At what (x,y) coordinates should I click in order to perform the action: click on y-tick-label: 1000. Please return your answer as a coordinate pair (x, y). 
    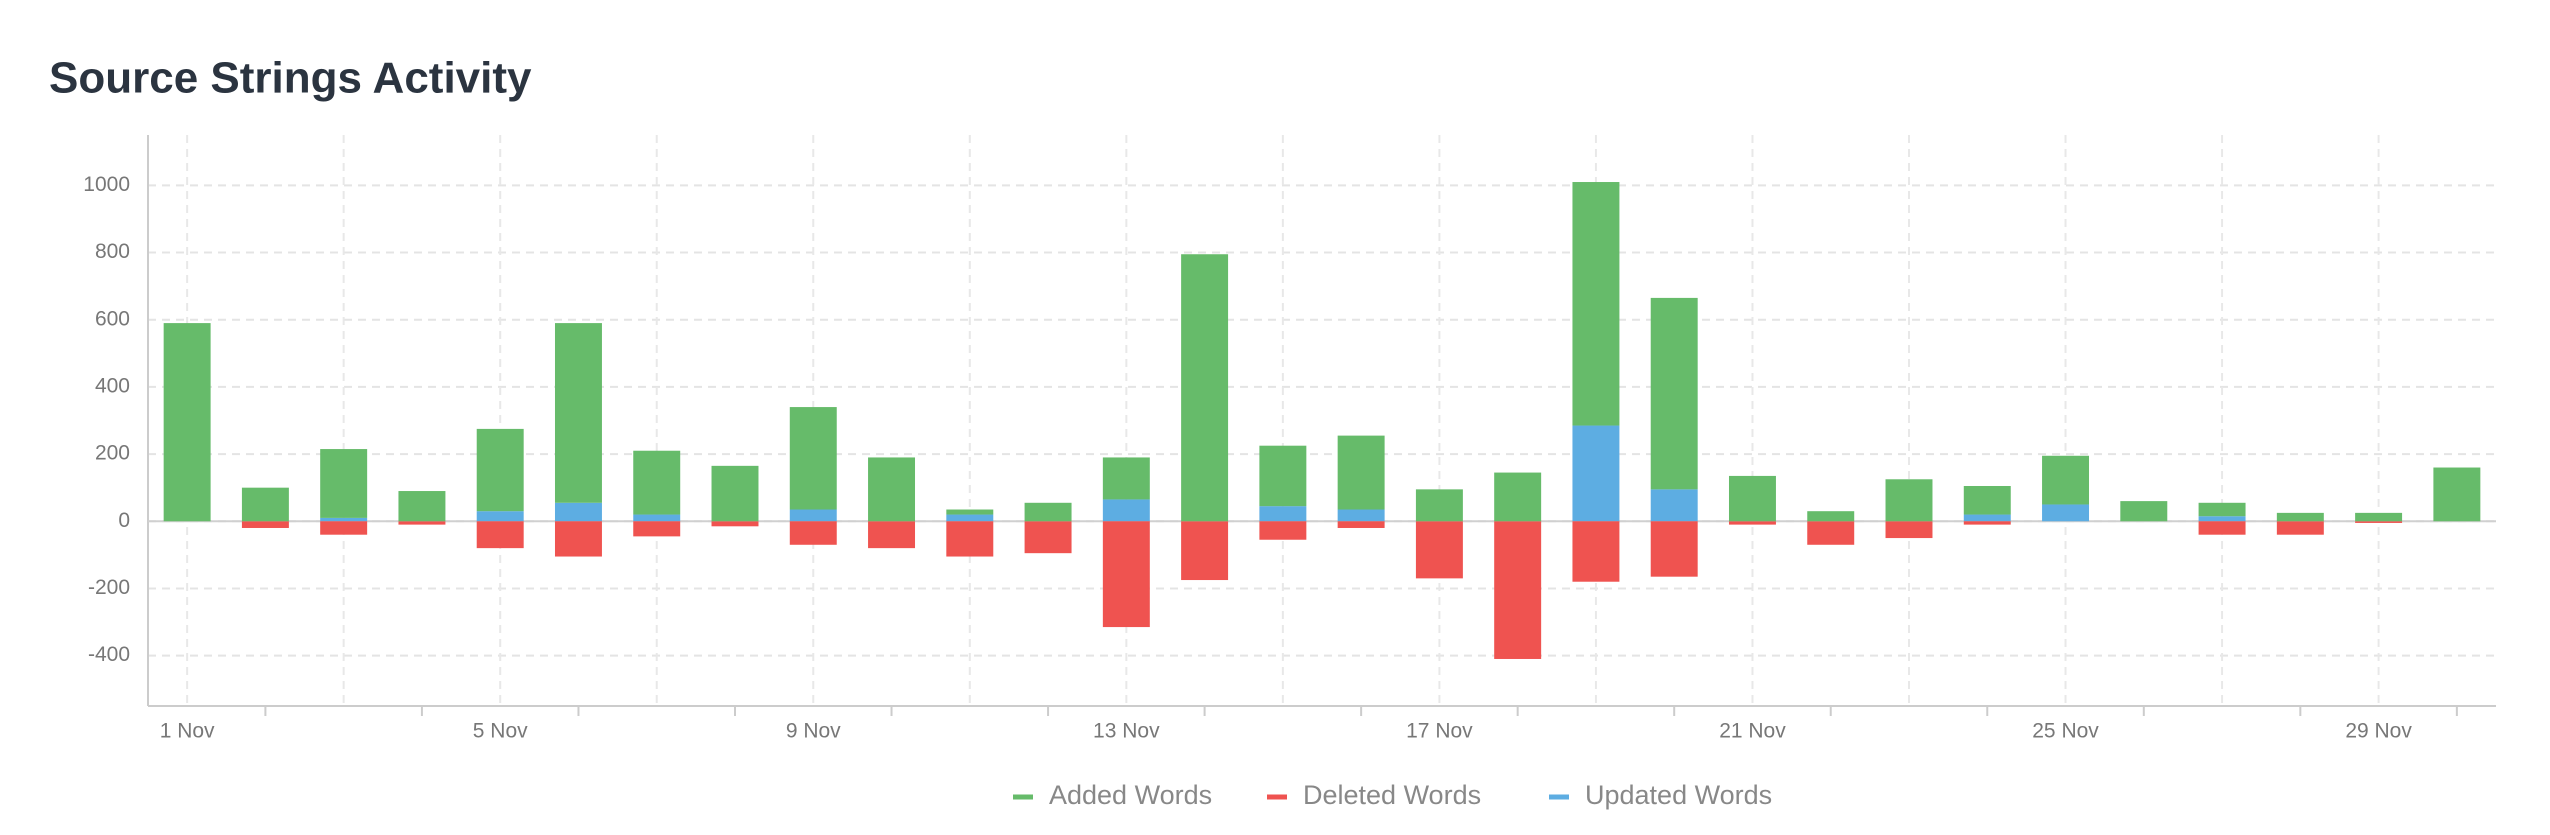
    Looking at the image, I should click on (106, 184).